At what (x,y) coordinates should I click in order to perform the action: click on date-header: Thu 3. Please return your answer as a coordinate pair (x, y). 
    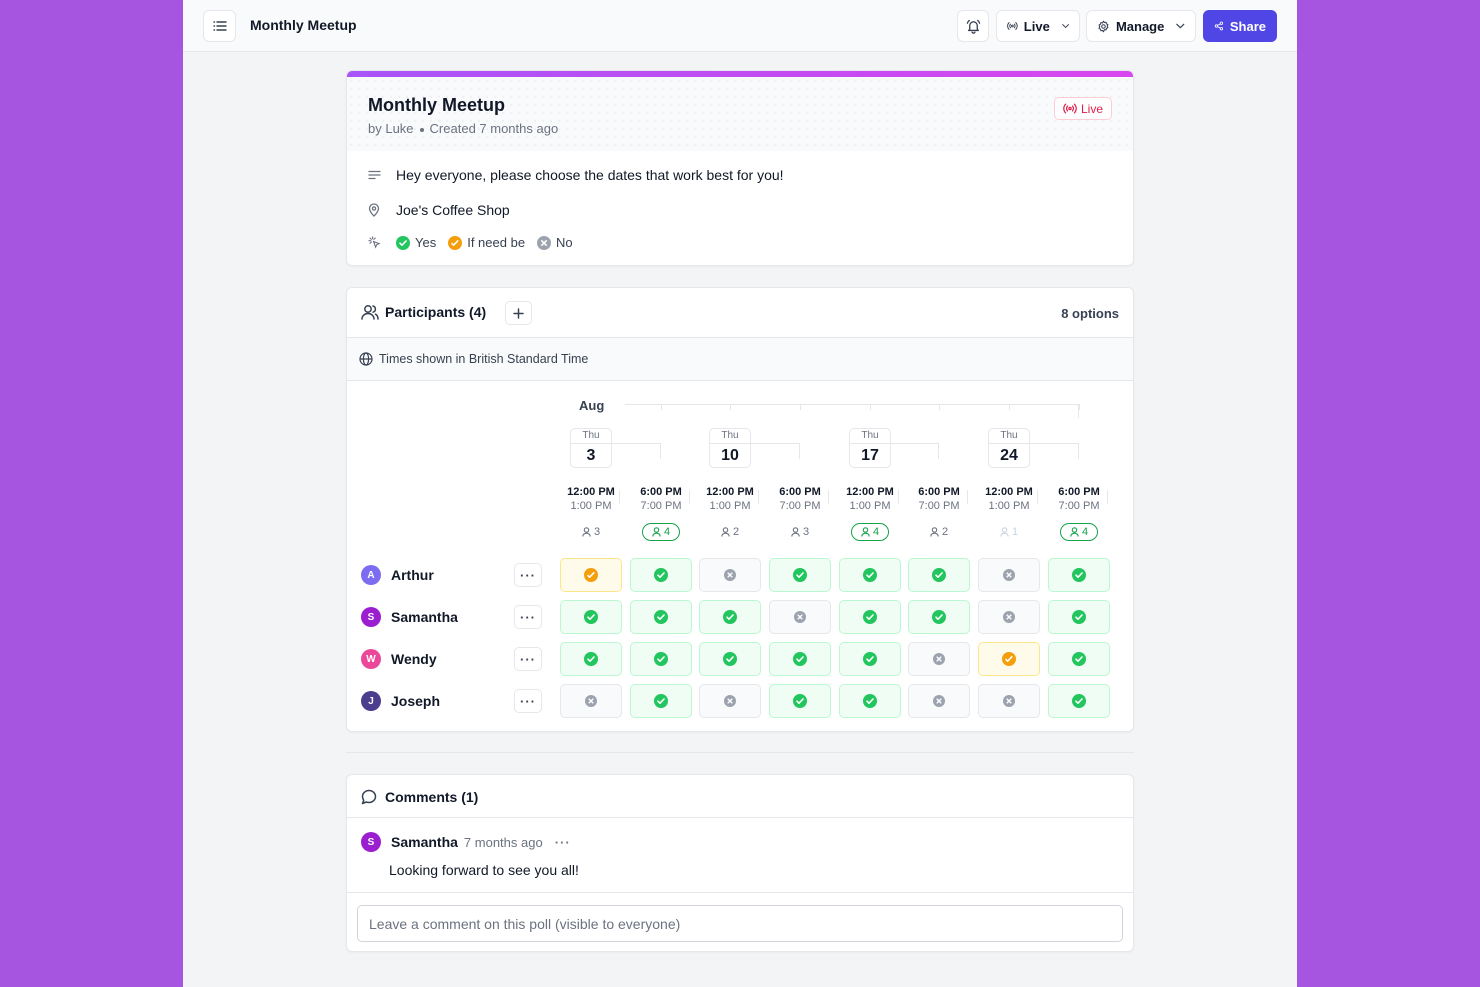
    Looking at the image, I should click on (591, 448).